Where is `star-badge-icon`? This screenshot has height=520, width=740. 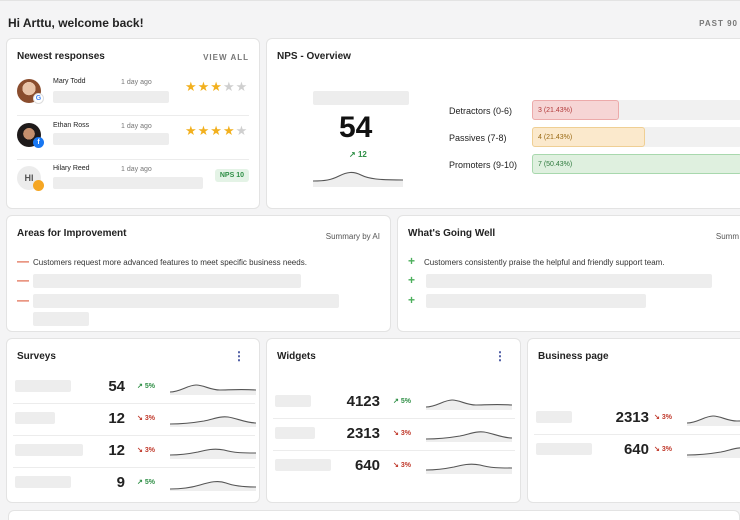
star-badge-icon is located at coordinates (38, 185).